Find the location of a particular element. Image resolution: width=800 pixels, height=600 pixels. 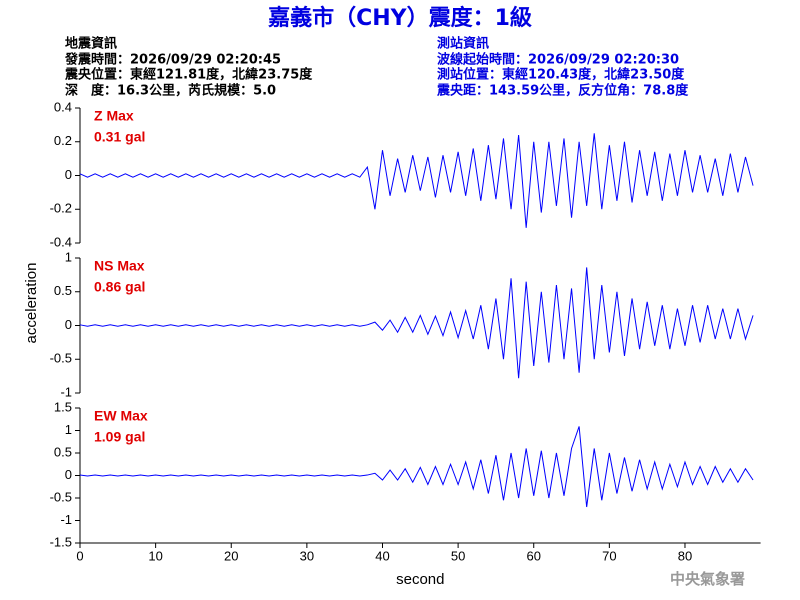

x-axis-label: second is located at coordinates (420, 579).